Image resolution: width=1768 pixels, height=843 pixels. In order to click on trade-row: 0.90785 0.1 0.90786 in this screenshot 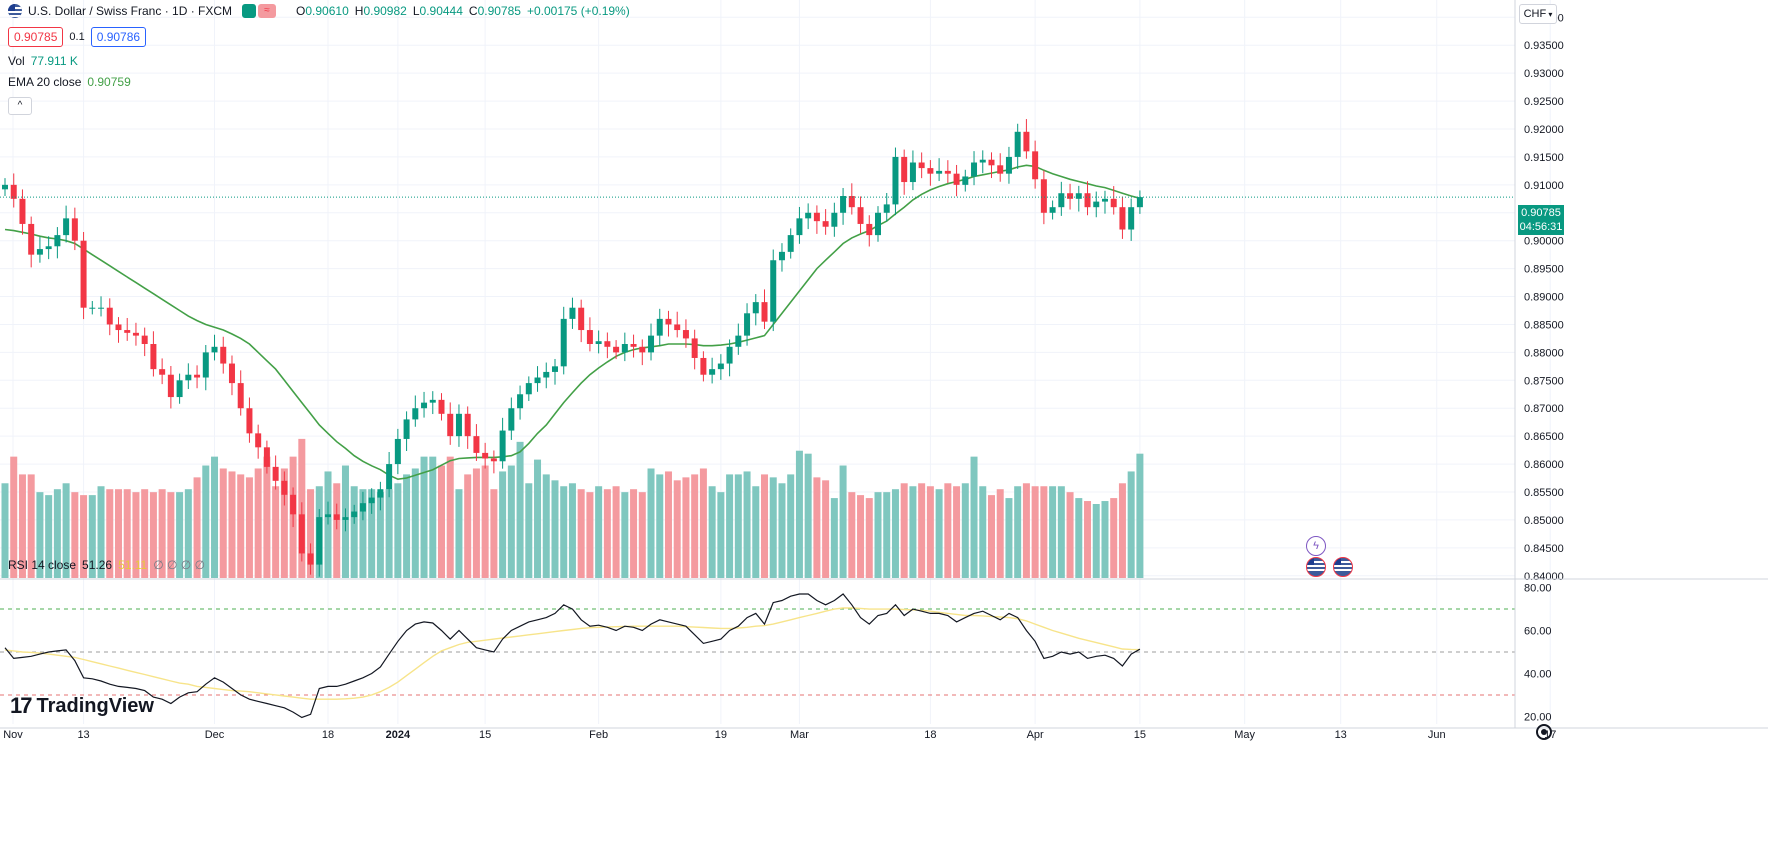, I will do `click(77, 37)`.